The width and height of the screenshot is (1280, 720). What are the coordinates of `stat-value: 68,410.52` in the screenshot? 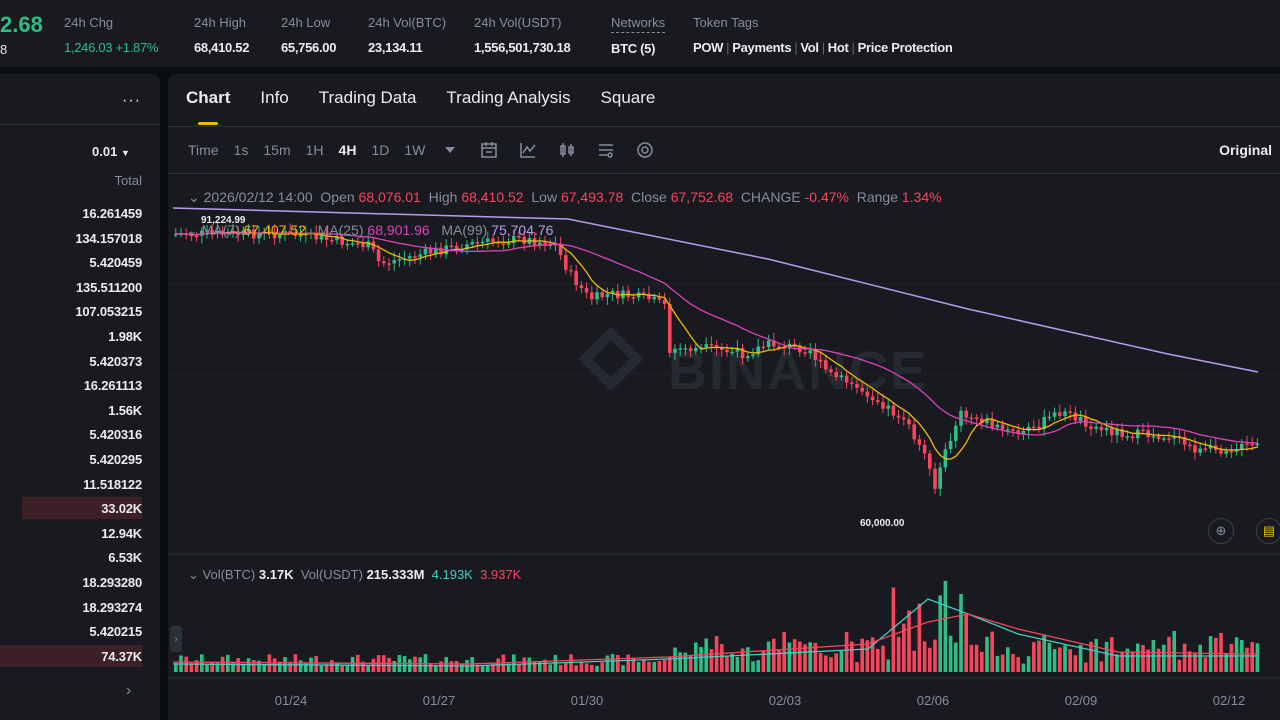 It's located at (222, 47).